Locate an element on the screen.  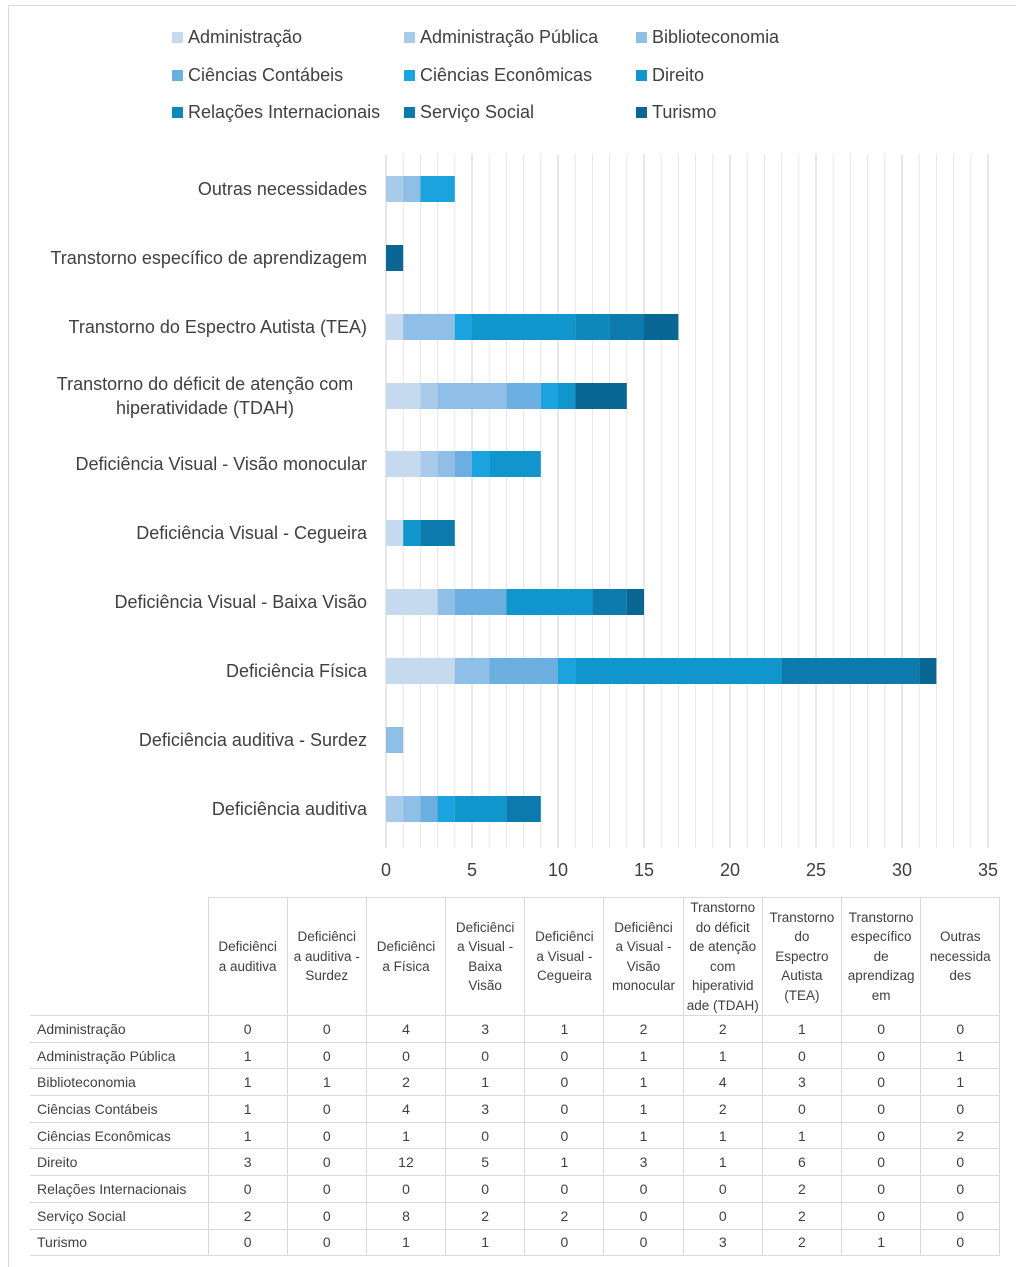
table-column-header: Deficiênci a Visual - Visão monocular is located at coordinates (643, 956).